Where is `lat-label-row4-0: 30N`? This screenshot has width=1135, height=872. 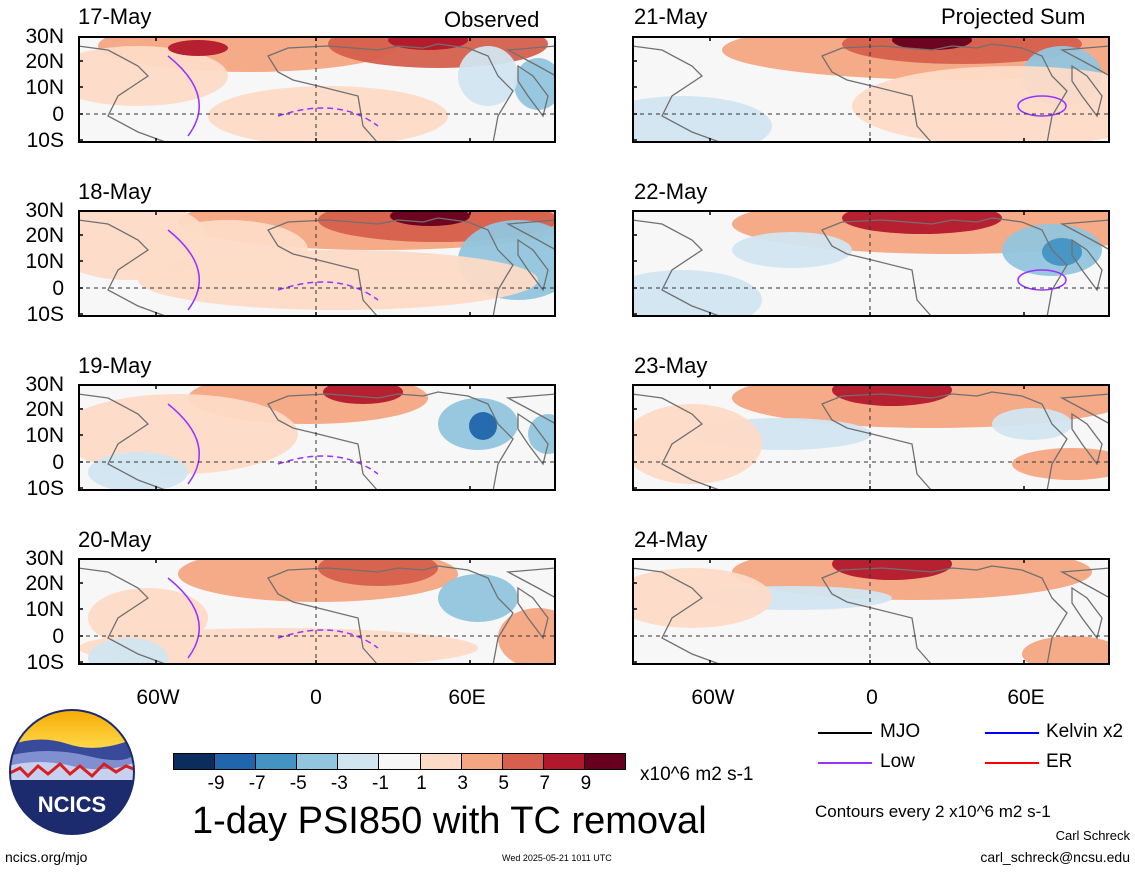
lat-label-row4-0: 30N is located at coordinates (44, 558).